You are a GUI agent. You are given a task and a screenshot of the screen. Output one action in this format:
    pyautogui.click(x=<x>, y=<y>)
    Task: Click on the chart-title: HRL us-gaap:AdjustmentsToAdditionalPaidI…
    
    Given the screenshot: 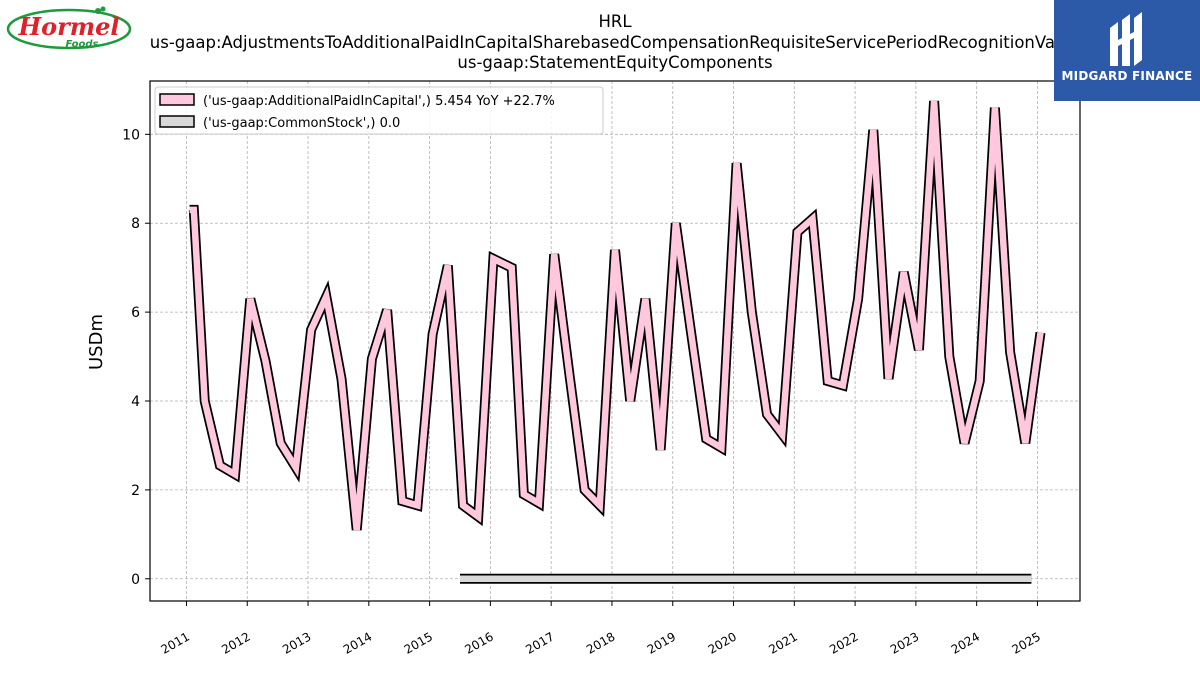 What is the action you would take?
    pyautogui.click(x=615, y=42)
    